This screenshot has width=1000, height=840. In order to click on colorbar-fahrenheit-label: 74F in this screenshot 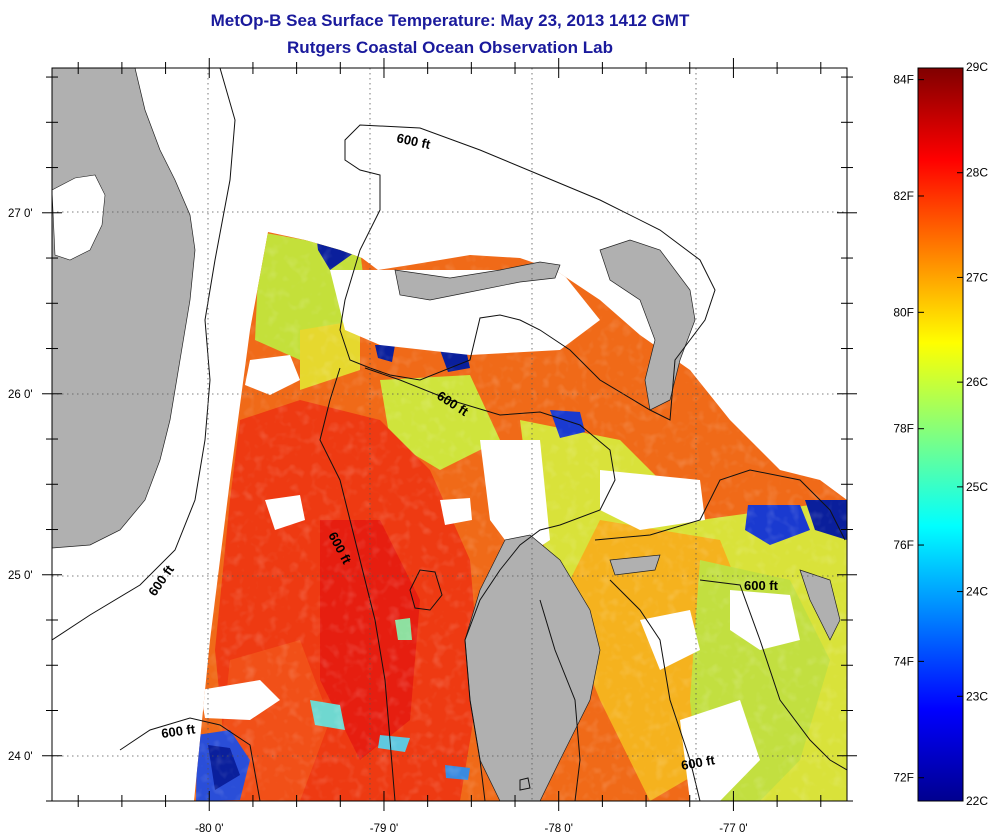, I will do `click(903, 661)`.